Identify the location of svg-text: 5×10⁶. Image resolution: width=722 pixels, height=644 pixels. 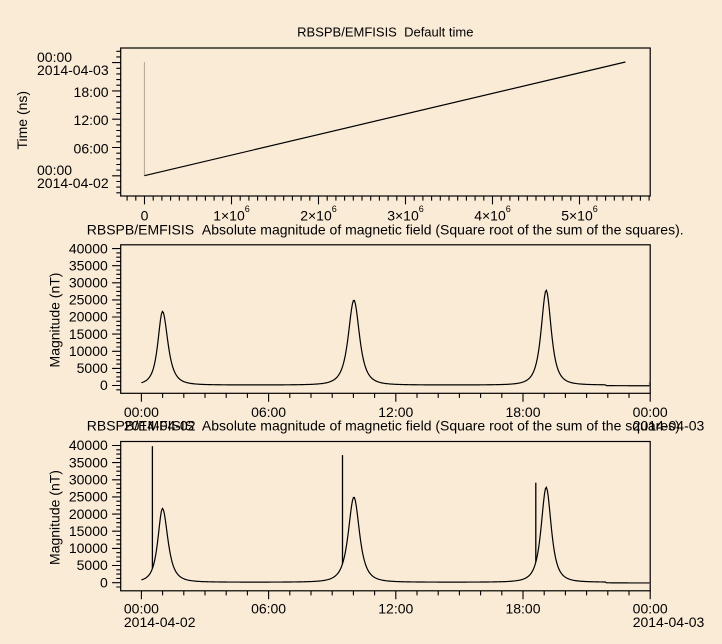
(579, 213).